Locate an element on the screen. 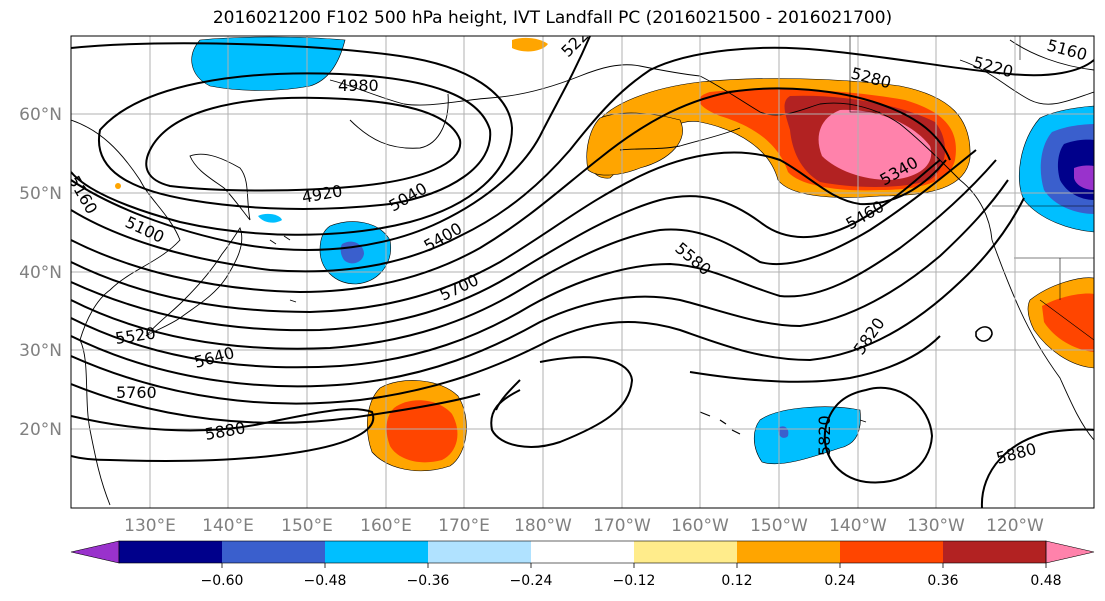 The image size is (1105, 601). contour-label: 5820 is located at coordinates (824, 435).